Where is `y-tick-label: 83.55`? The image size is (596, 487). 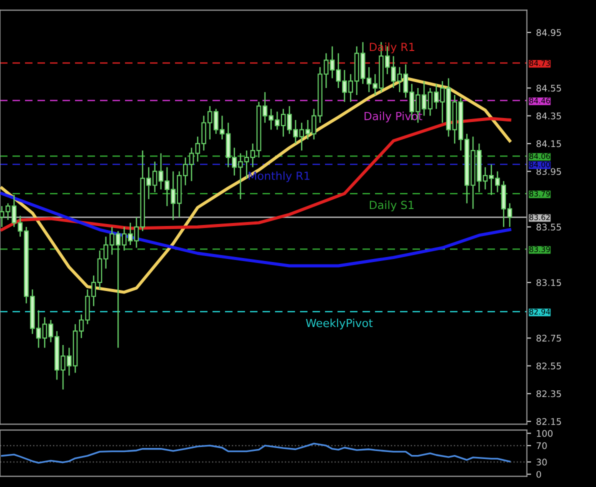 y-tick-label: 83.55 is located at coordinates (548, 227).